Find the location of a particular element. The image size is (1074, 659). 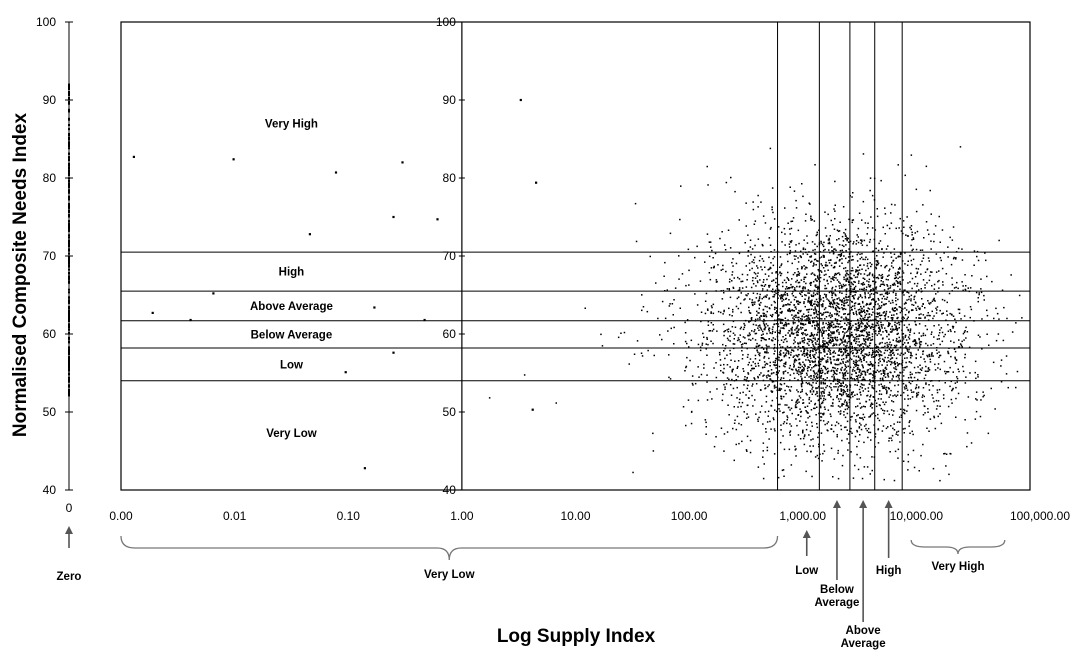

arrow-head-icon is located at coordinates (69, 530).